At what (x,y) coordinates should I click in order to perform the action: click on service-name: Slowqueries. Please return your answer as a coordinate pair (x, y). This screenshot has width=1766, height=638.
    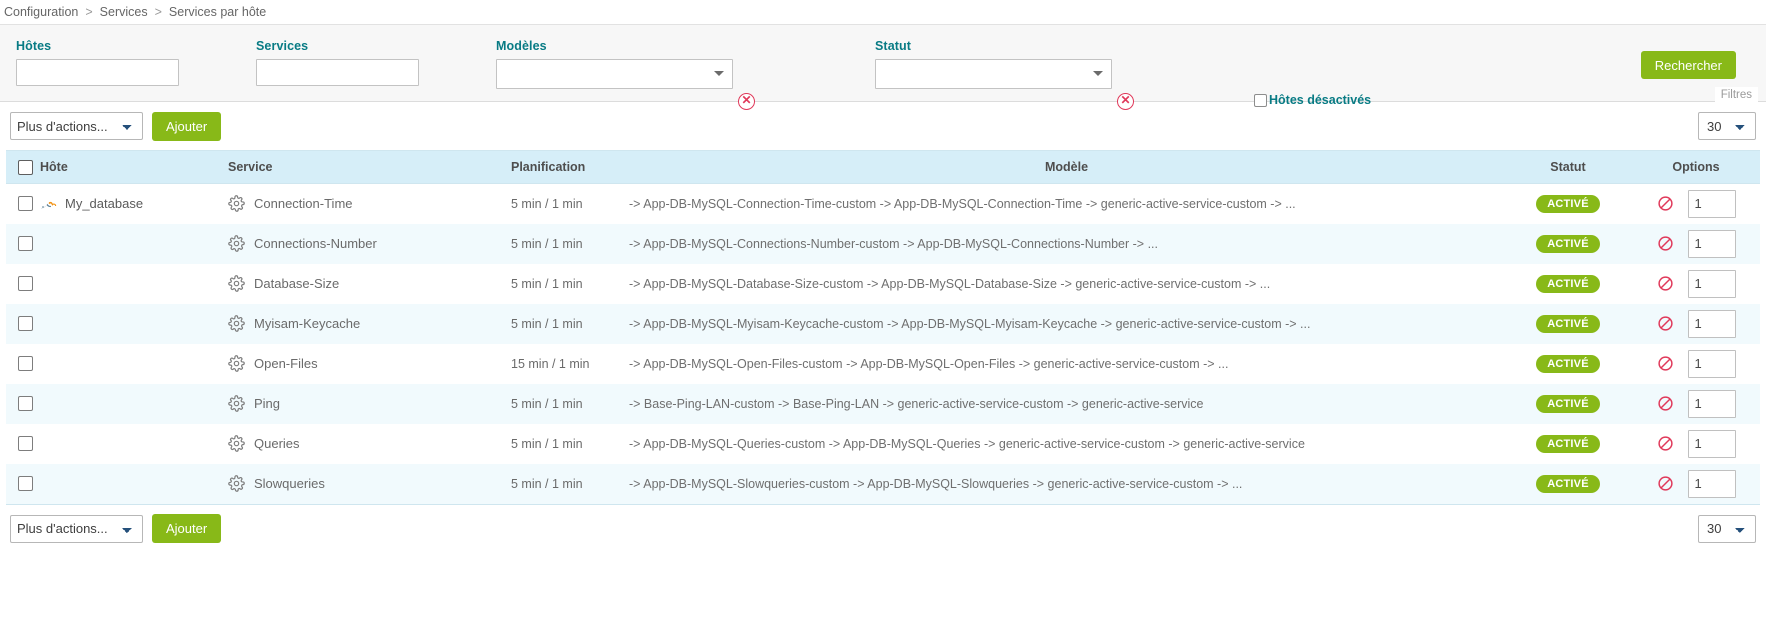
    Looking at the image, I should click on (289, 483).